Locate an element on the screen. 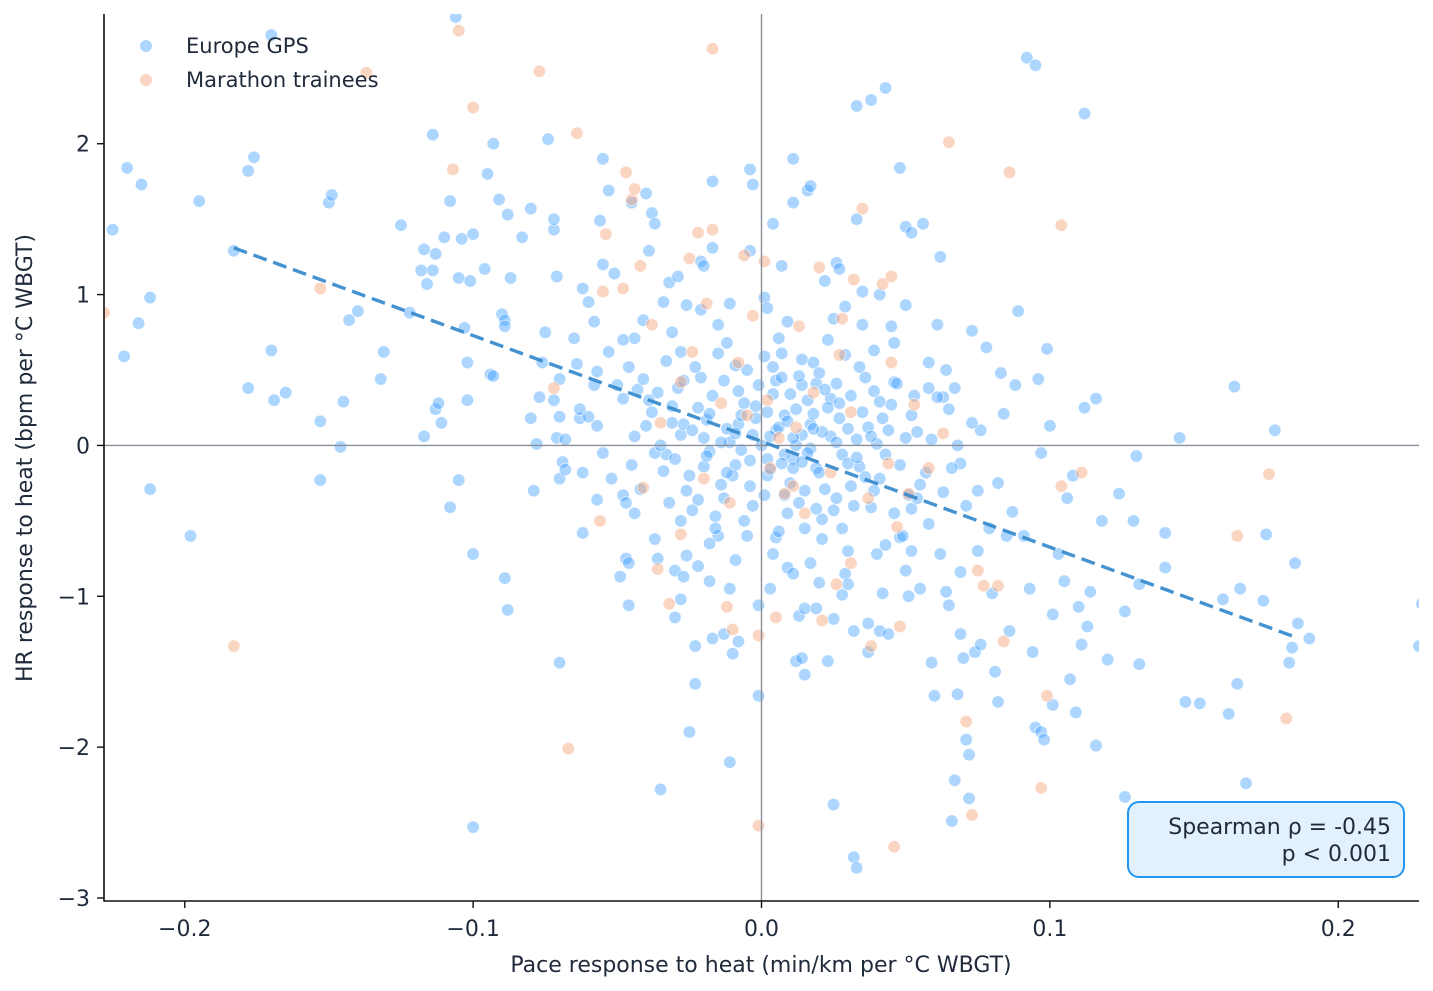 The width and height of the screenshot is (1433, 991). y-axis-label: HR response to heat (bpm per °C WBGT) is located at coordinates (25, 458).